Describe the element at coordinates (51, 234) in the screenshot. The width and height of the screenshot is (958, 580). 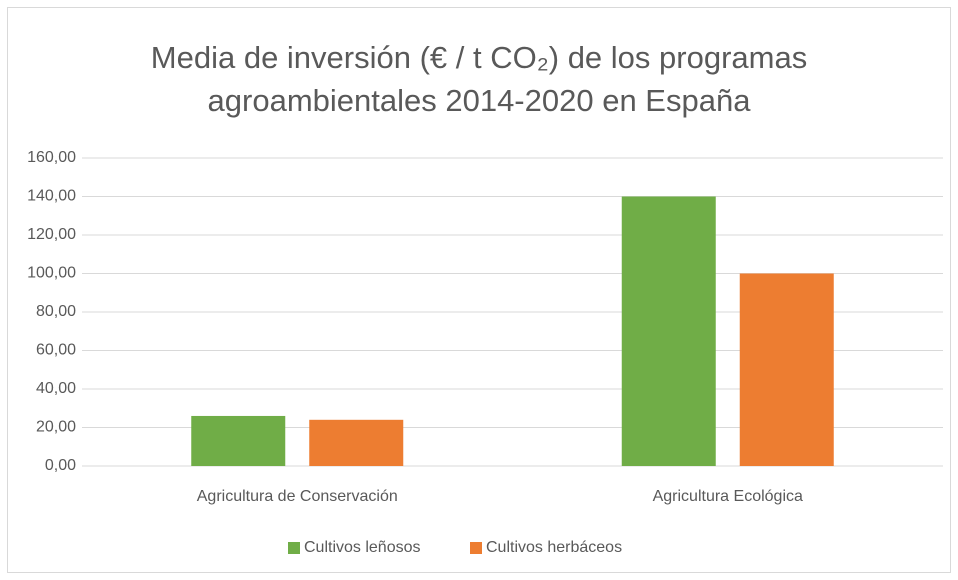
I see `y-tick-label: 120,00` at that location.